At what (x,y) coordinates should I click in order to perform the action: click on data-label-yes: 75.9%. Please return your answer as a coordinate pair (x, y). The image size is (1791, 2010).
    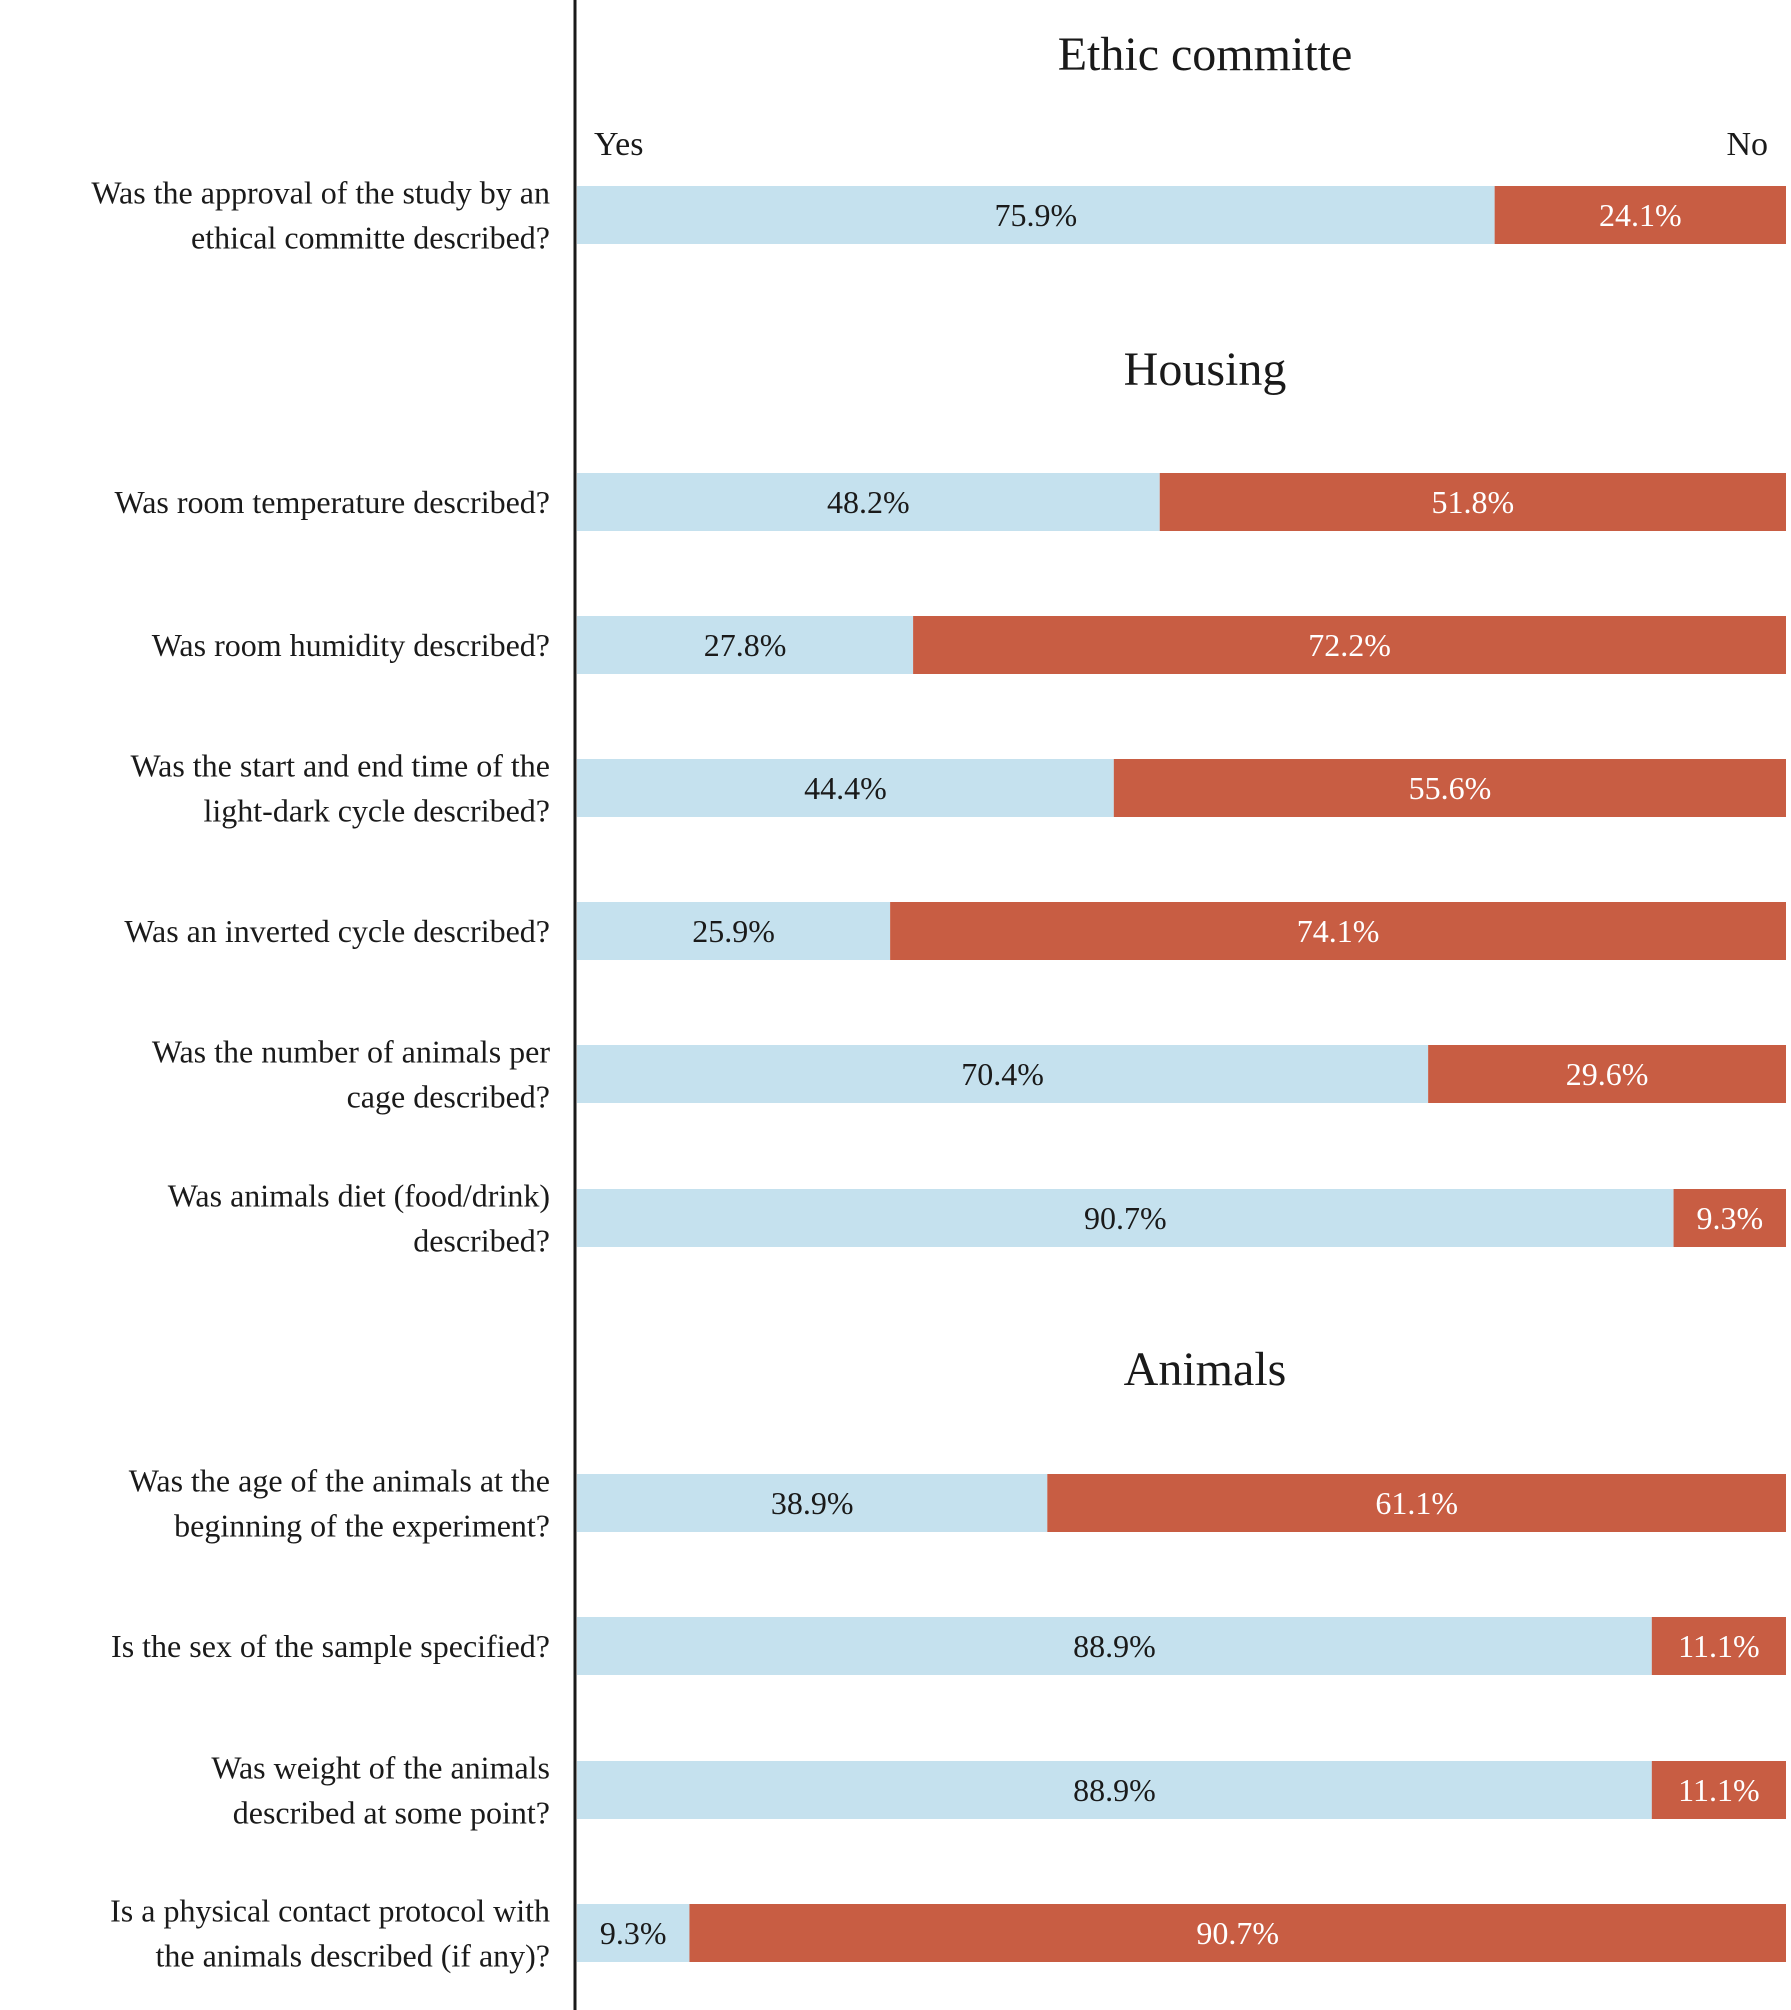
    Looking at the image, I should click on (1035, 215).